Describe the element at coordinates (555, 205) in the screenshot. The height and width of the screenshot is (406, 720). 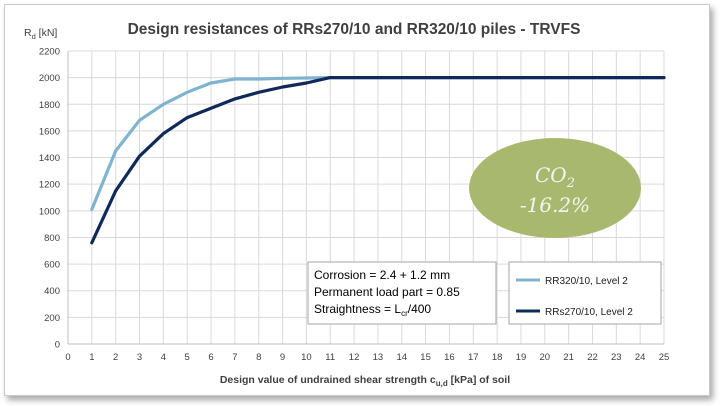
I see `co2-value: -16.2%` at that location.